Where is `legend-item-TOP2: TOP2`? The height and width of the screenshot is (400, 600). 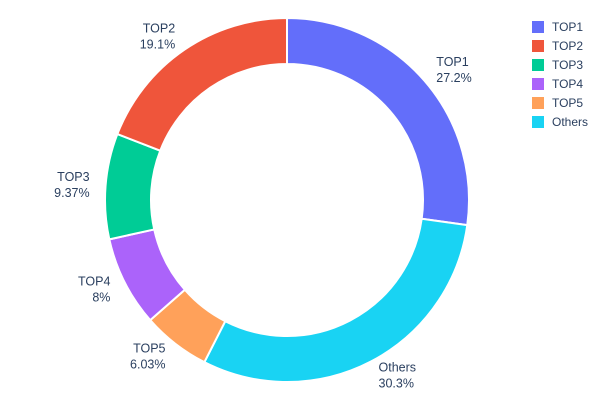 legend-item-TOP2: TOP2 is located at coordinates (559, 46).